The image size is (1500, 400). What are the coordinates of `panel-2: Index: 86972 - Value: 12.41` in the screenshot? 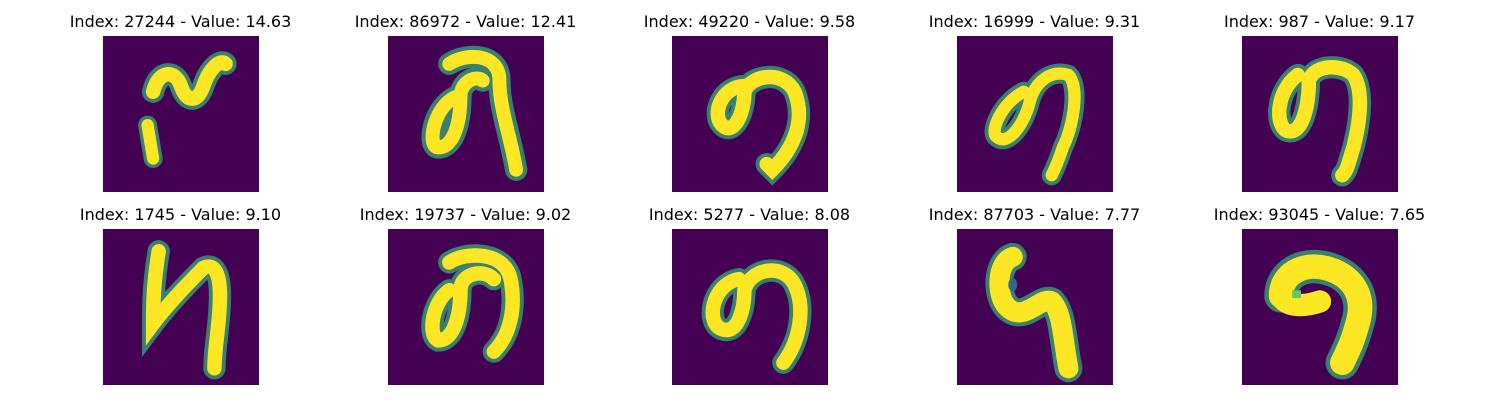 It's located at (465, 96).